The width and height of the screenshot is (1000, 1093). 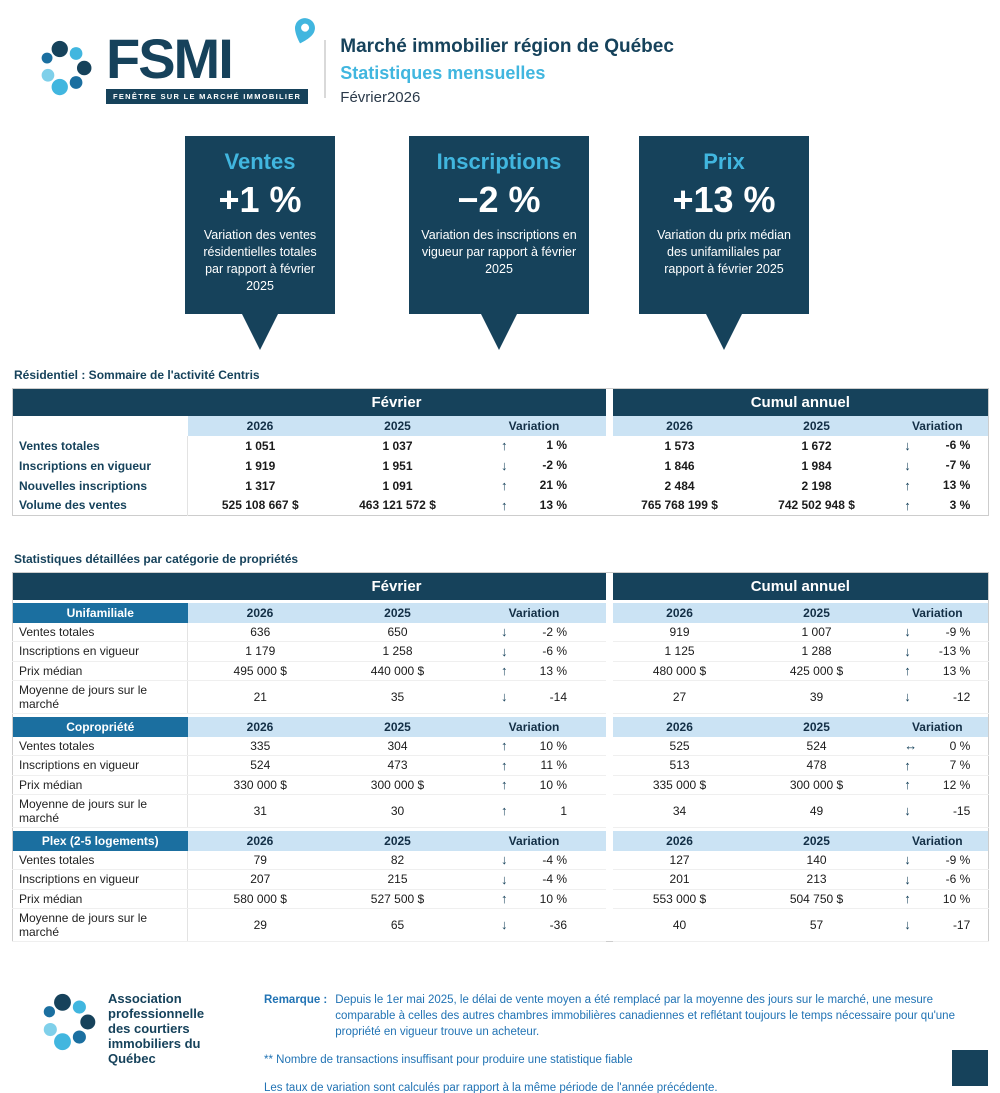 I want to click on value-cell: 127, so click(x=679, y=860).